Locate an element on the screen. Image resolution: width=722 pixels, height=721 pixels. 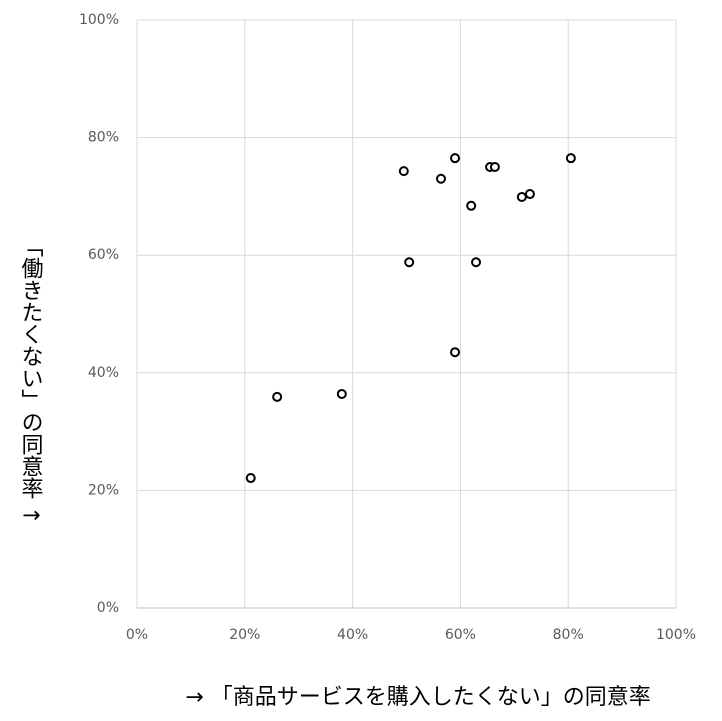
y-tick-label: 20% is located at coordinates (103, 490).